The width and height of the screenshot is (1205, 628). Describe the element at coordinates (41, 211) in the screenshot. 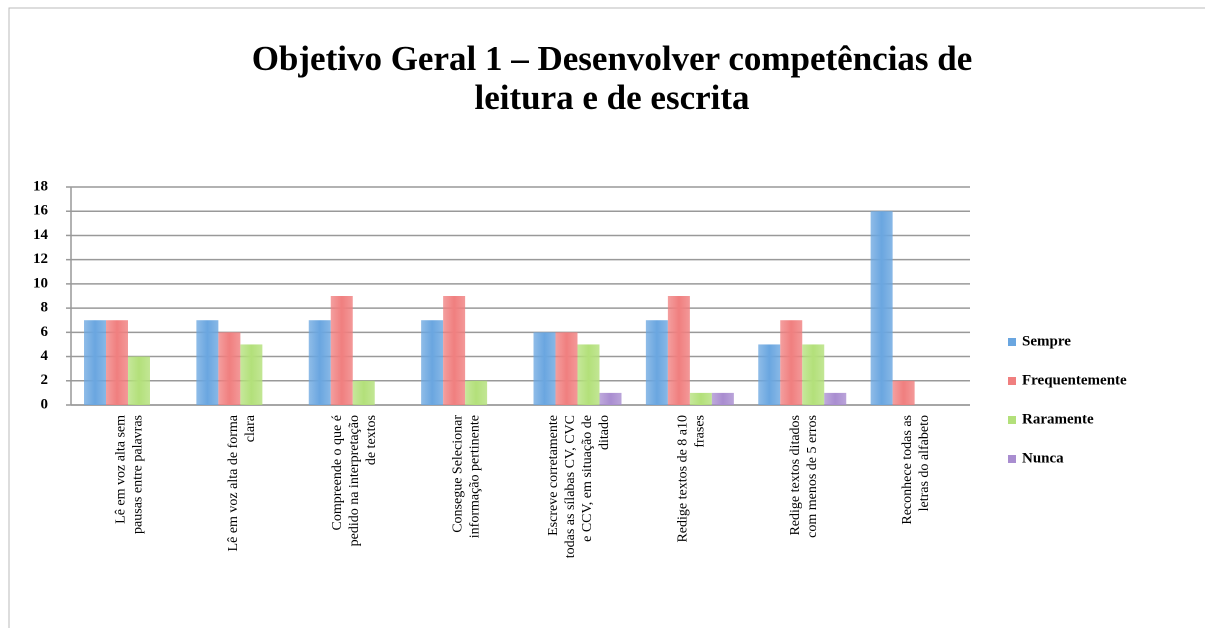

I see `y-tick-label: 16` at that location.